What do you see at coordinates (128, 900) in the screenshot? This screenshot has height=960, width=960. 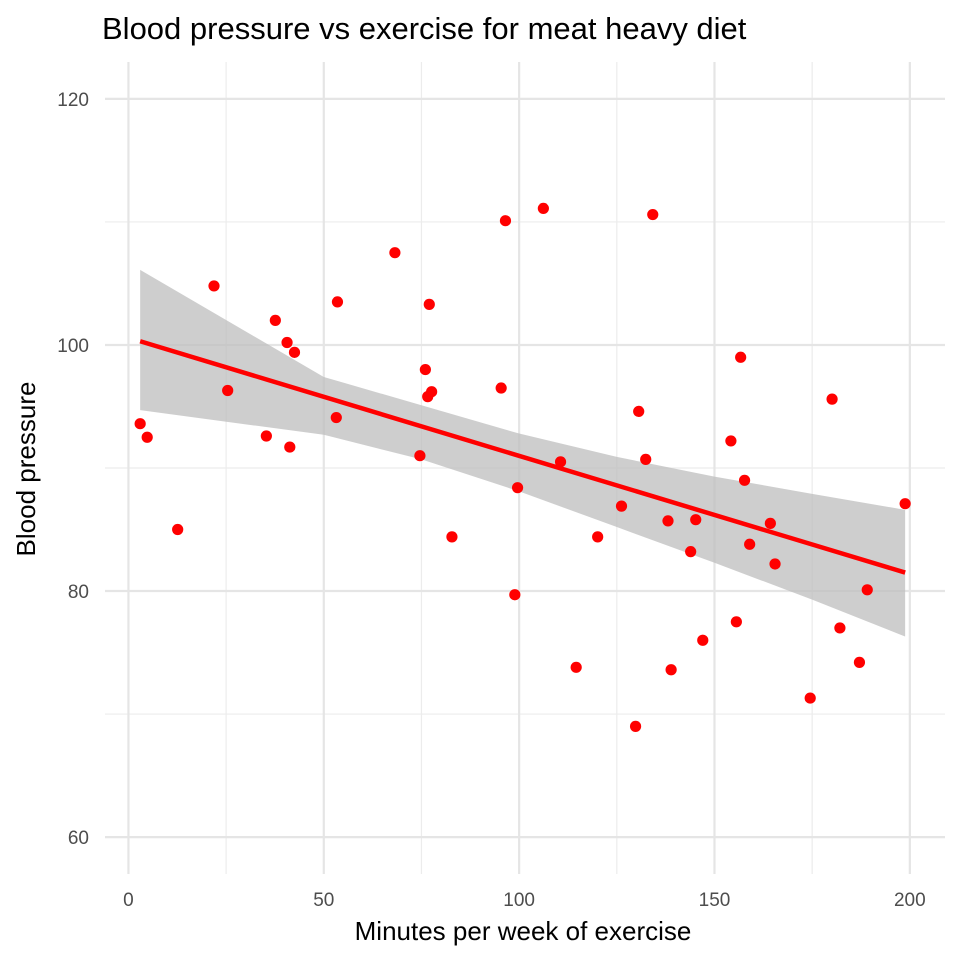 I see `x-tick-label: 0` at bounding box center [128, 900].